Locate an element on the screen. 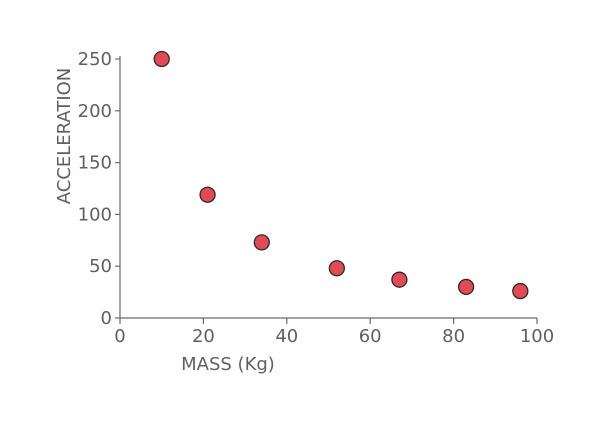 The width and height of the screenshot is (600, 423). y-tick-label: 200 is located at coordinates (95, 111).